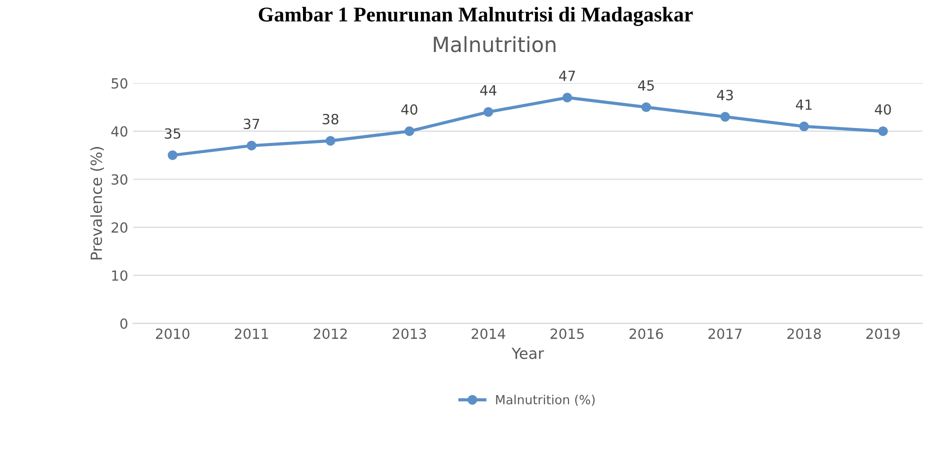  What do you see at coordinates (646, 85) in the screenshot?
I see `data-label: 45` at bounding box center [646, 85].